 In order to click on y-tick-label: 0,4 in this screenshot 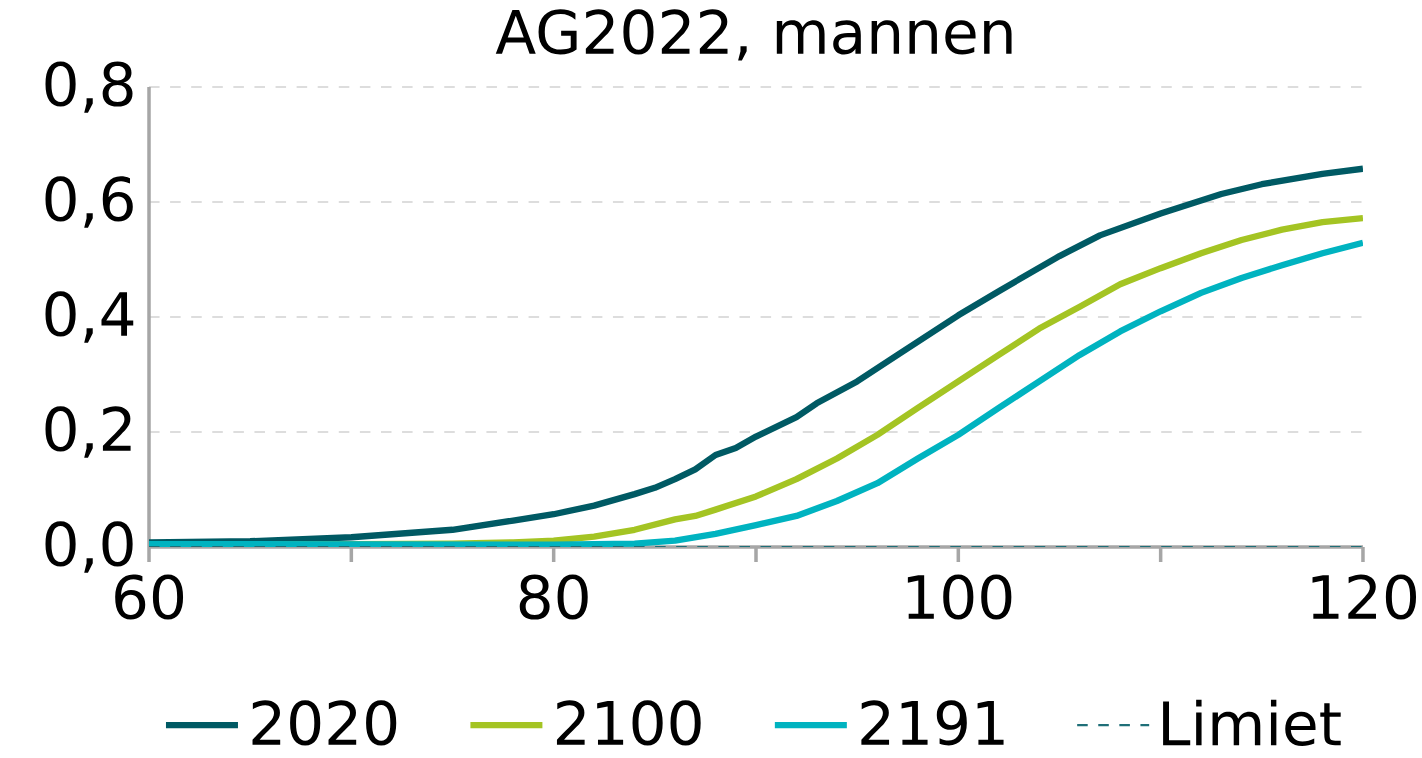, I will do `click(89, 317)`.